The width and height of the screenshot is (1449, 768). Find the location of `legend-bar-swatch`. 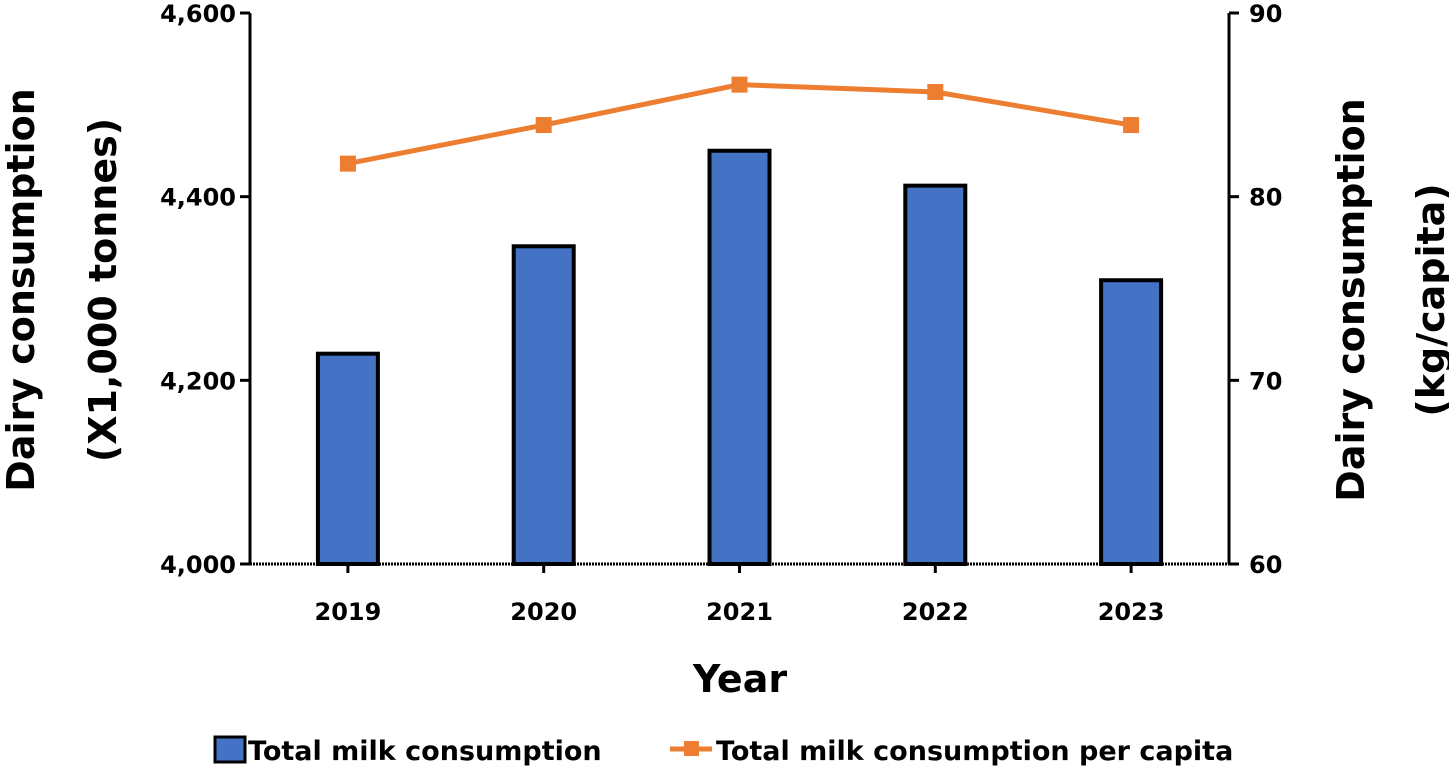

legend-bar-swatch is located at coordinates (230, 749).